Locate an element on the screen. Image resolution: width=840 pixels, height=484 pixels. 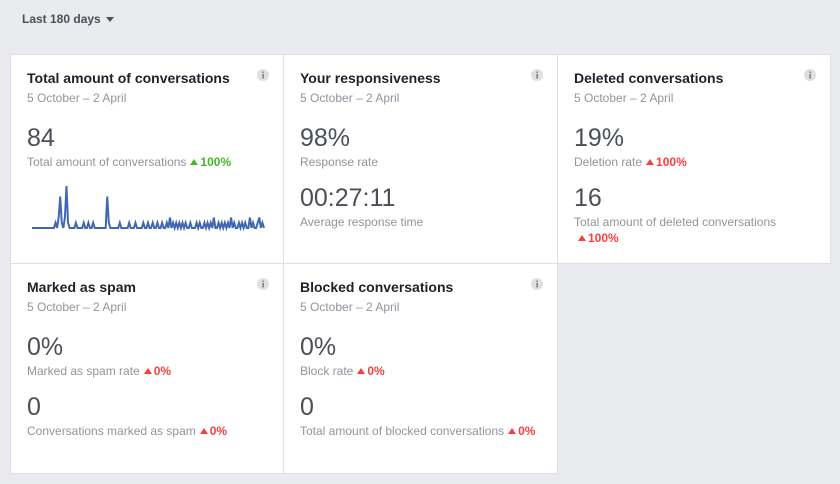
metric-label: Block rate is located at coordinates (327, 371).